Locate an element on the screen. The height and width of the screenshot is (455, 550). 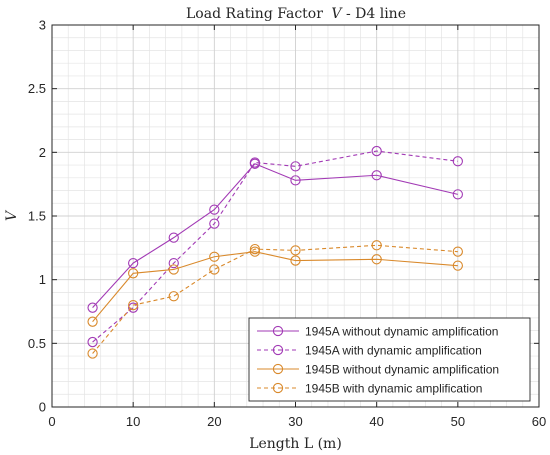
x-tick-label: 20 is located at coordinates (214, 421).